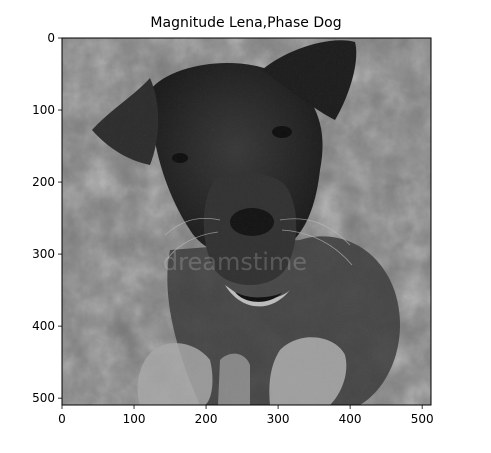  What do you see at coordinates (422, 419) in the screenshot?
I see `x-tick-label: 500` at bounding box center [422, 419].